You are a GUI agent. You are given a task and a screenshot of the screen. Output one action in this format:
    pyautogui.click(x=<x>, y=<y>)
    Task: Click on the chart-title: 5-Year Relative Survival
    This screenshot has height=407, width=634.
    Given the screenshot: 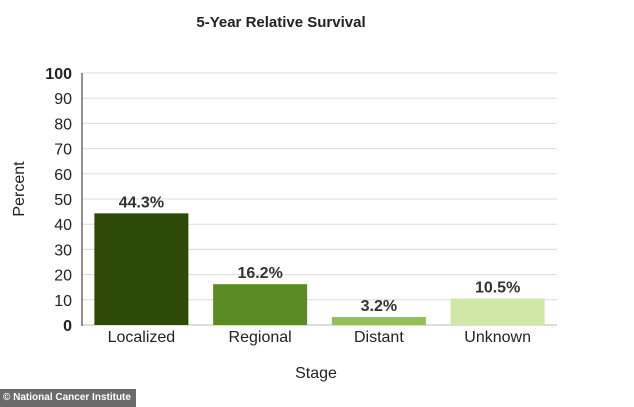 What is the action you would take?
    pyautogui.click(x=280, y=22)
    